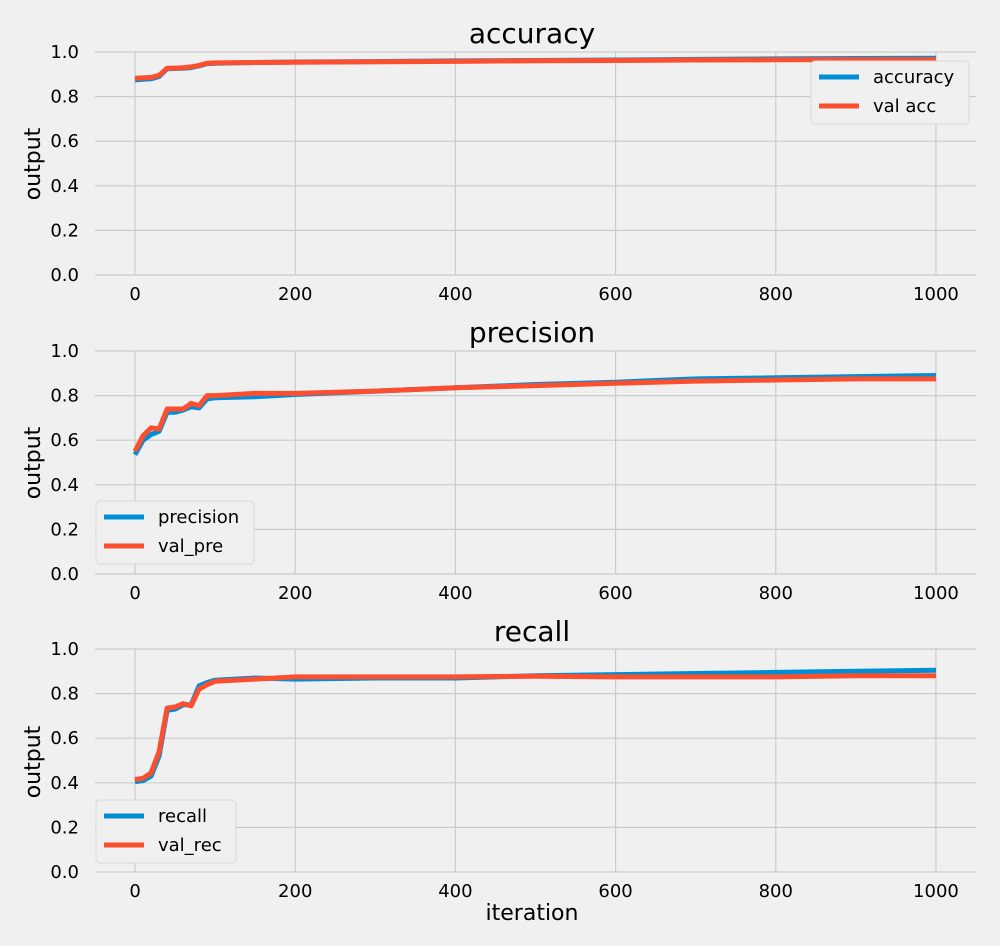 The width and height of the screenshot is (1000, 946). Describe the element at coordinates (914, 77) in the screenshot. I see `legend-label: accuracy` at that location.